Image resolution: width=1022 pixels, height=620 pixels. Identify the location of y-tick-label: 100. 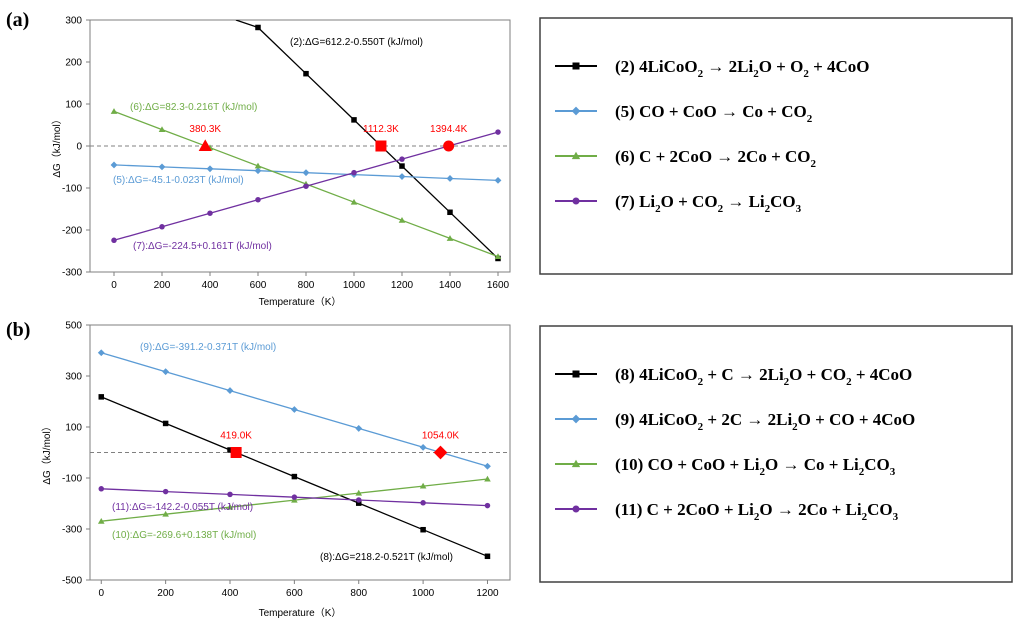
(73, 105).